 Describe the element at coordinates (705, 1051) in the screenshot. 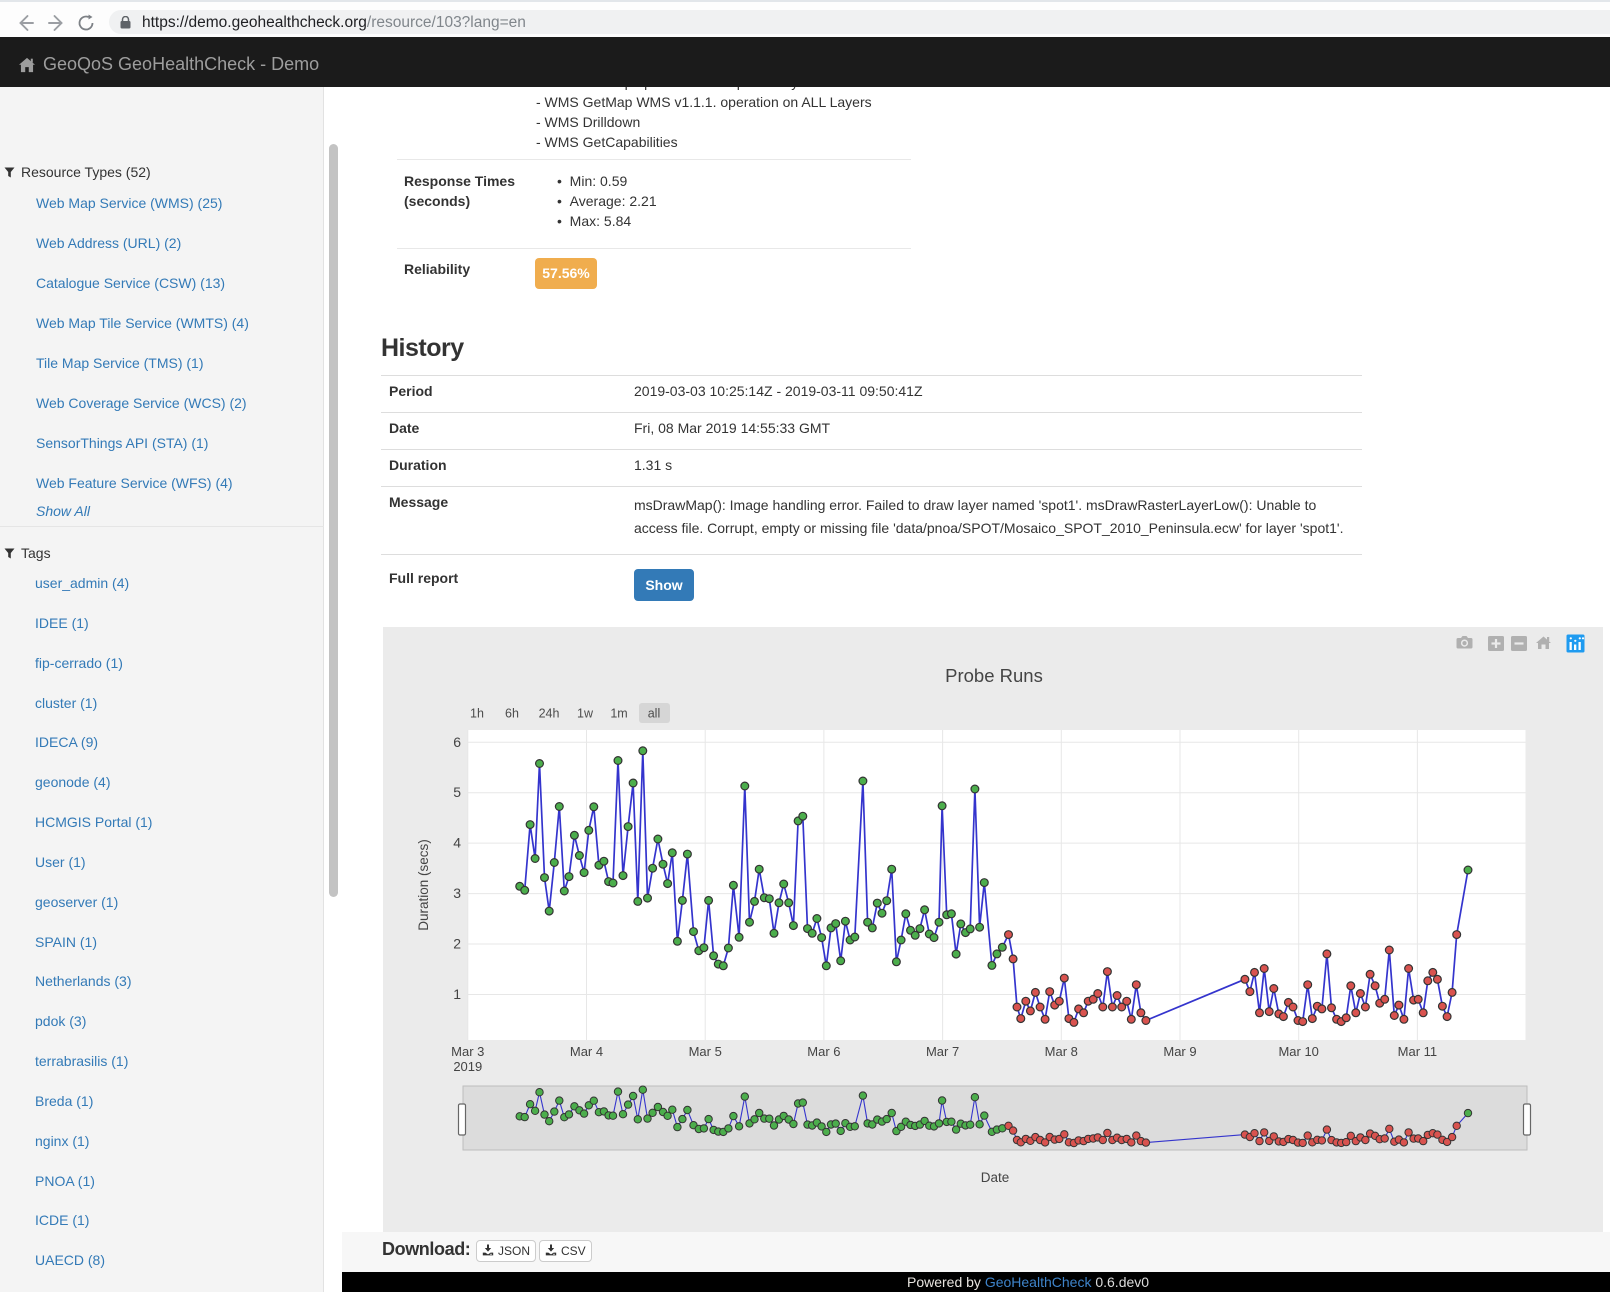

I see `svg-text: Mar 5` at that location.